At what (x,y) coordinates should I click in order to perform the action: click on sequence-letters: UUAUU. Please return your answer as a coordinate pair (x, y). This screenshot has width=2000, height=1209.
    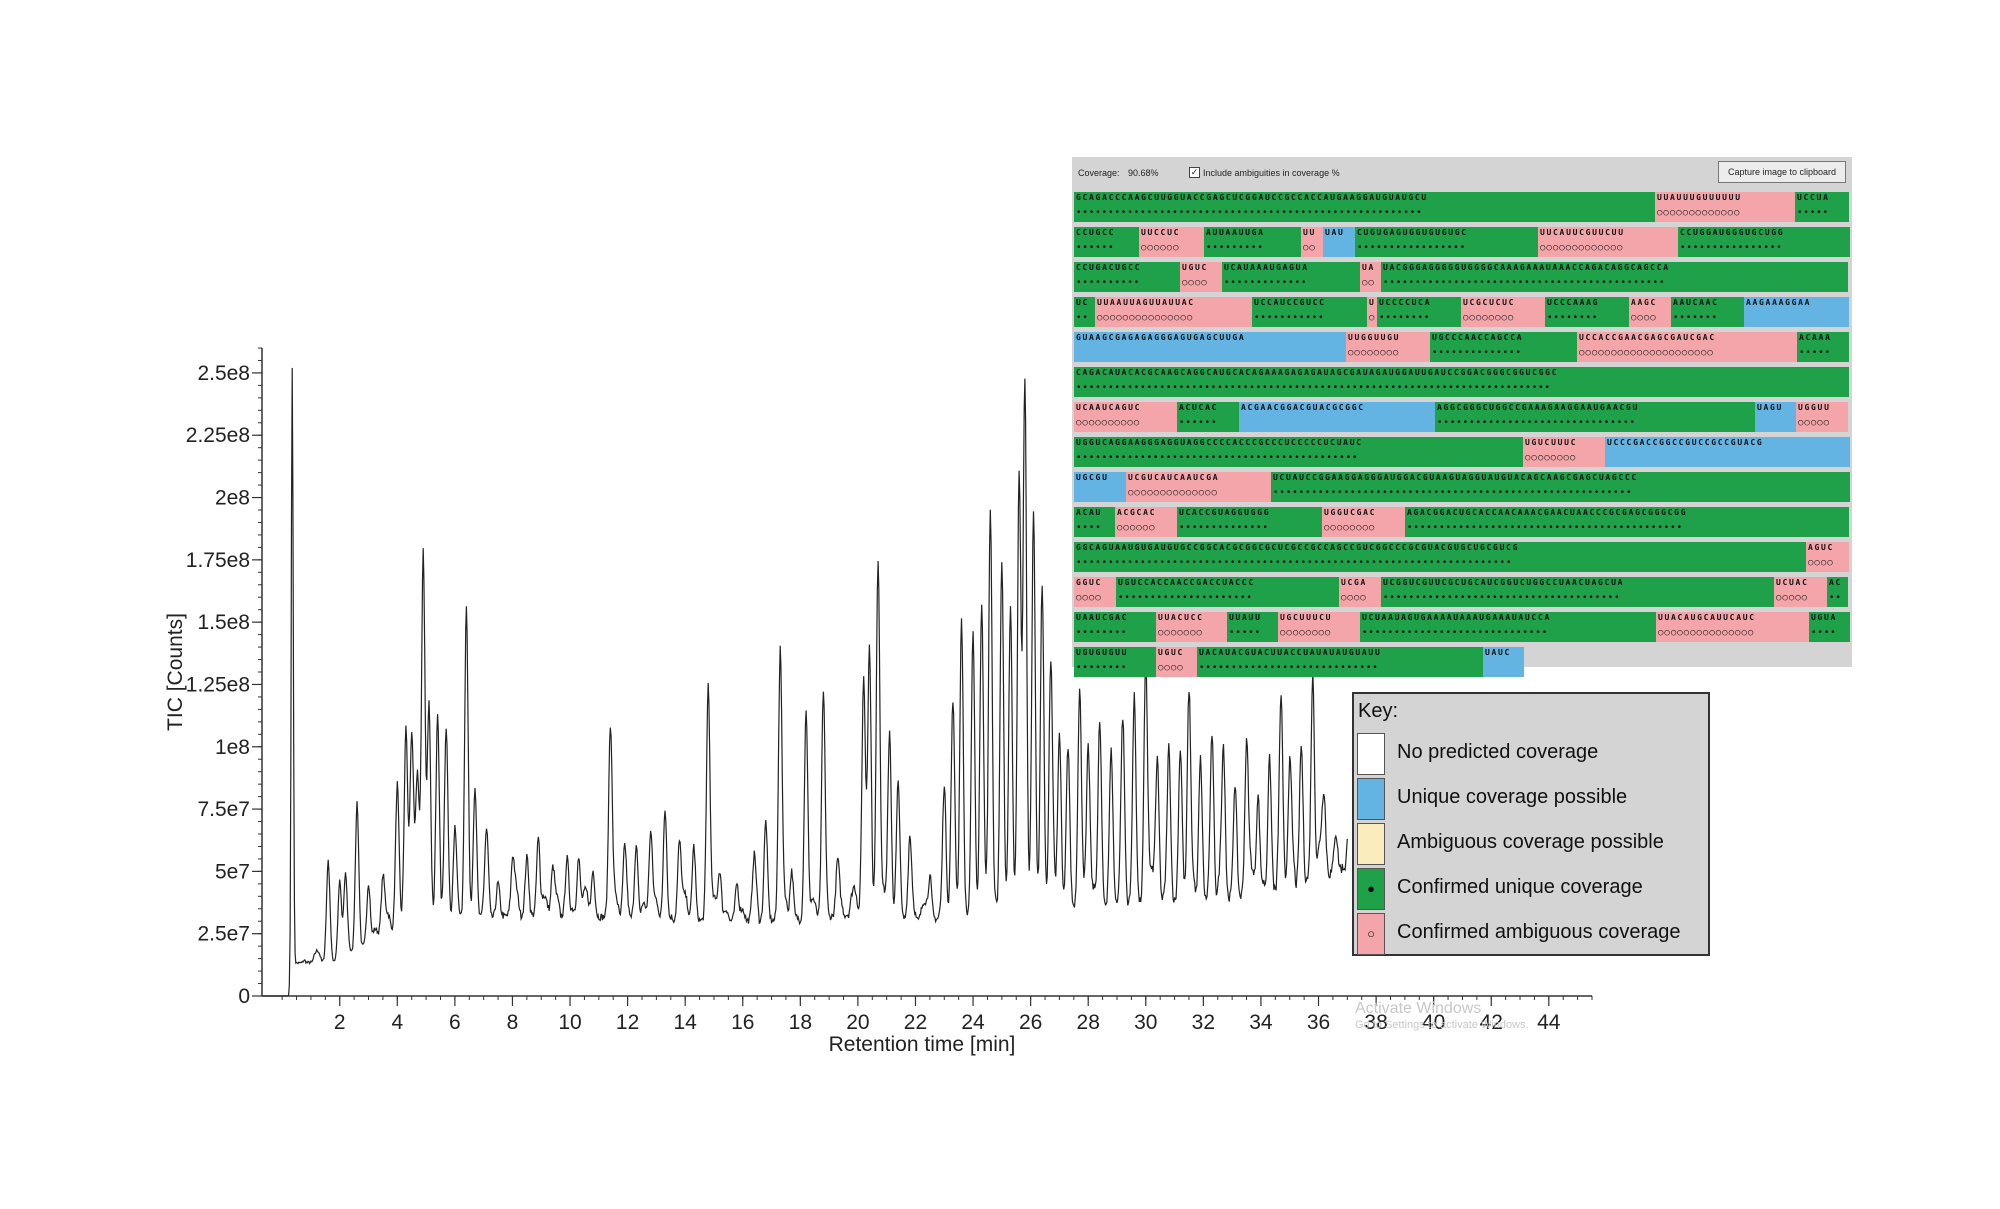
    Looking at the image, I should click on (1245, 617).